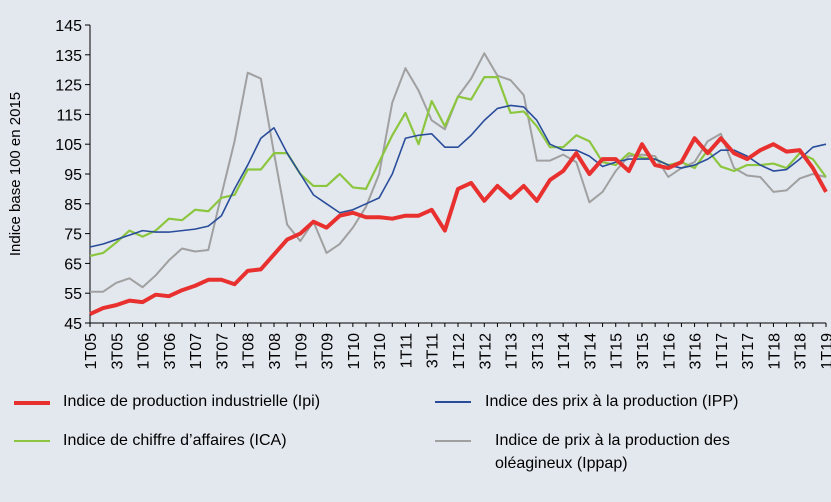 The height and width of the screenshot is (502, 831). I want to click on y-tick-label: 125, so click(68, 86).